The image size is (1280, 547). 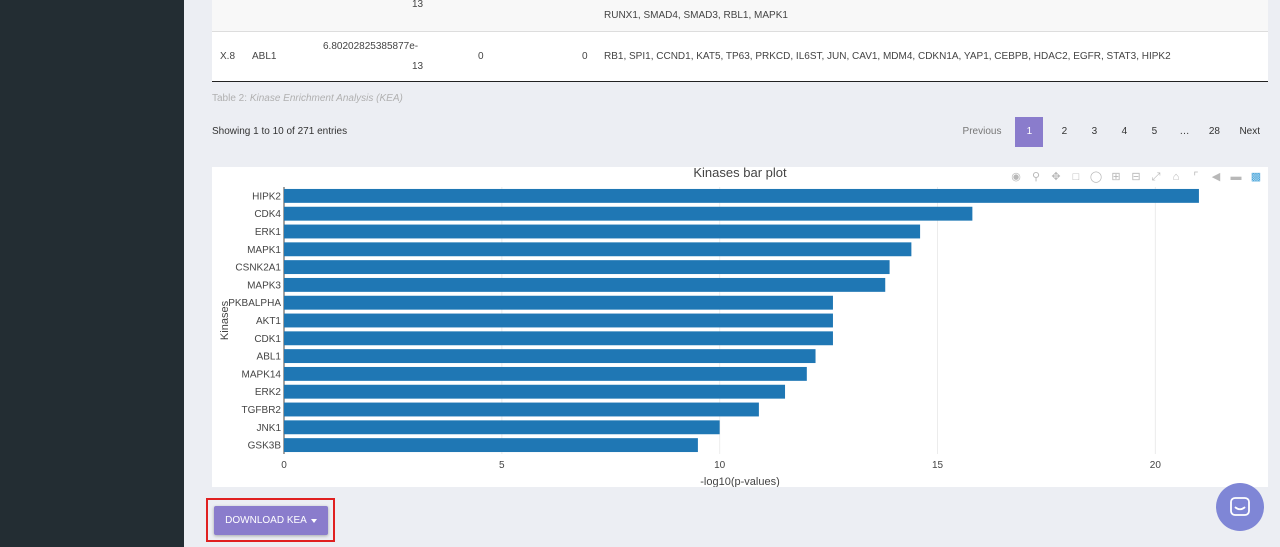 I want to click on download-kea-button: DOWNLOAD KEA, so click(x=271, y=520).